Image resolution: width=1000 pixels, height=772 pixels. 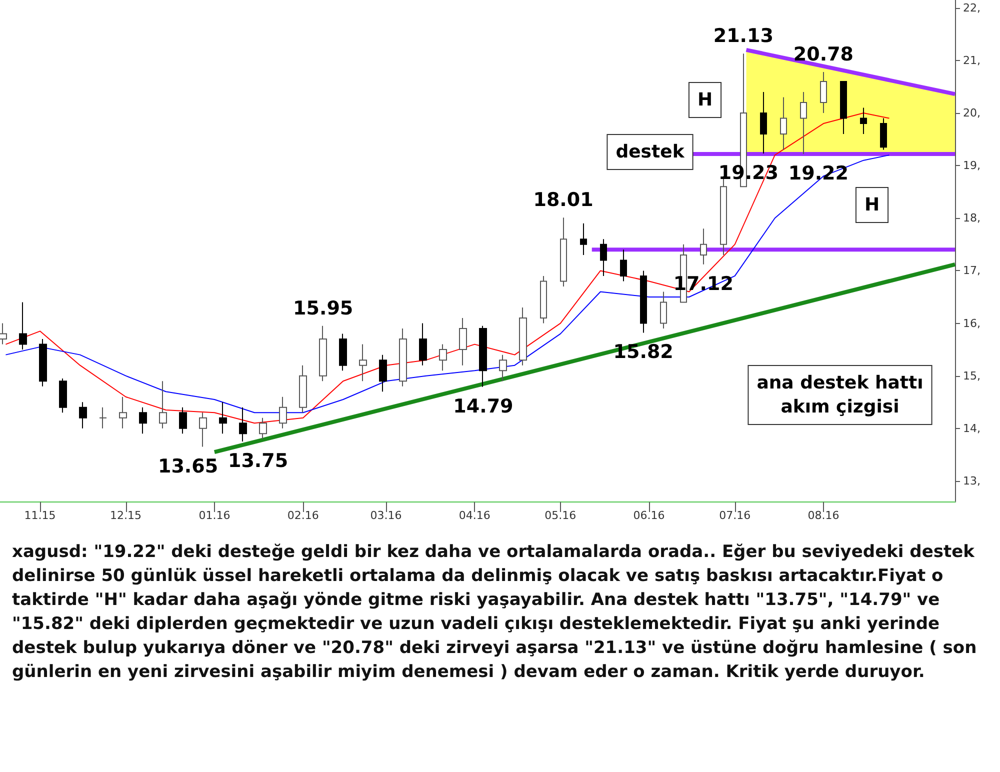 I want to click on y-tick-label: 18,, so click(x=971, y=218).